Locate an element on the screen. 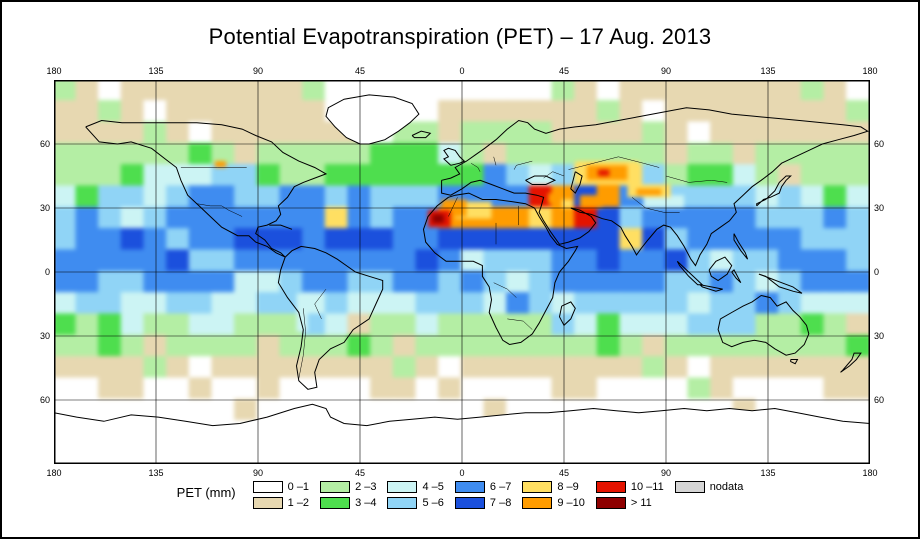  coast-philippines is located at coordinates (741, 246).